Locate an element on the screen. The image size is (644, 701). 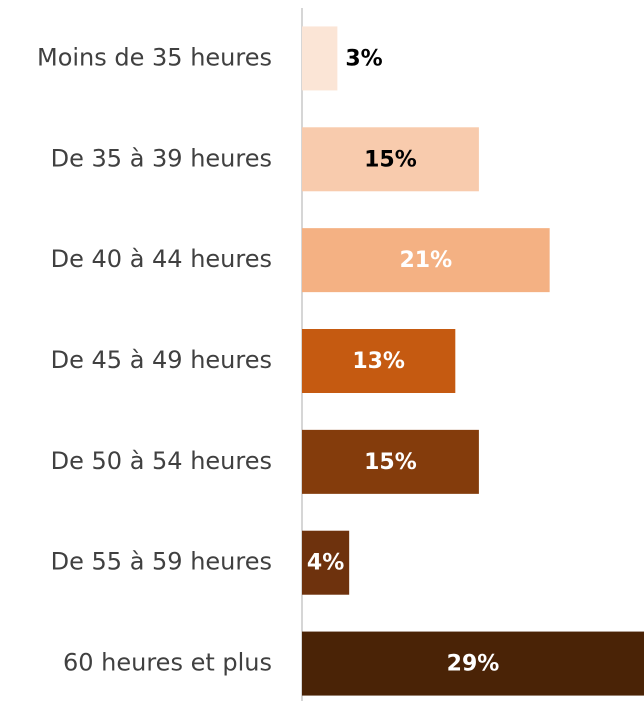
y-tick-label: De 35 à 39 heures is located at coordinates (161, 158).